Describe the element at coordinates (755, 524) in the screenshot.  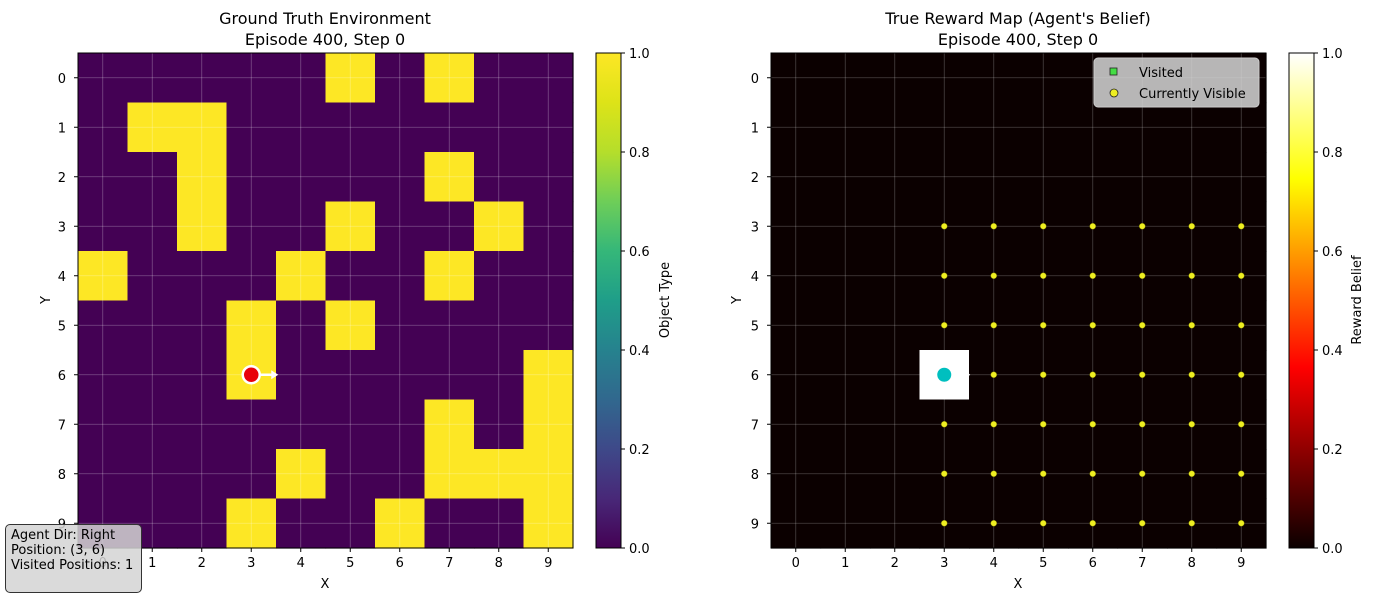
I see `y-tick-label: 9` at that location.